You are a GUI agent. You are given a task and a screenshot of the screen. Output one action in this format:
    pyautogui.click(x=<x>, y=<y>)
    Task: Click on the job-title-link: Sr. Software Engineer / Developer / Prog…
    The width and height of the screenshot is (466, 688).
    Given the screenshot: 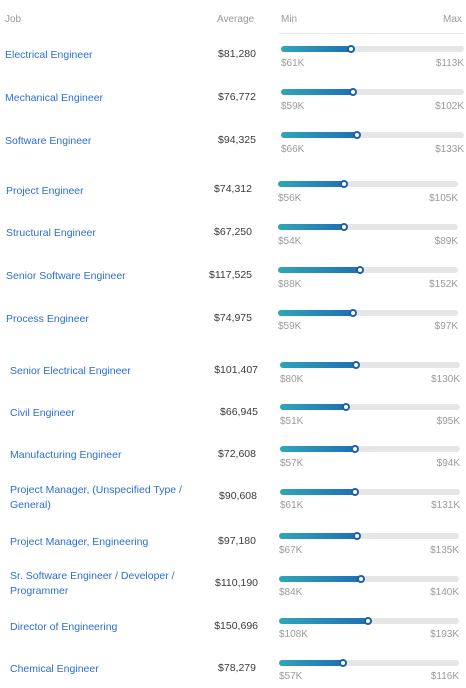 What is the action you would take?
    pyautogui.click(x=92, y=583)
    